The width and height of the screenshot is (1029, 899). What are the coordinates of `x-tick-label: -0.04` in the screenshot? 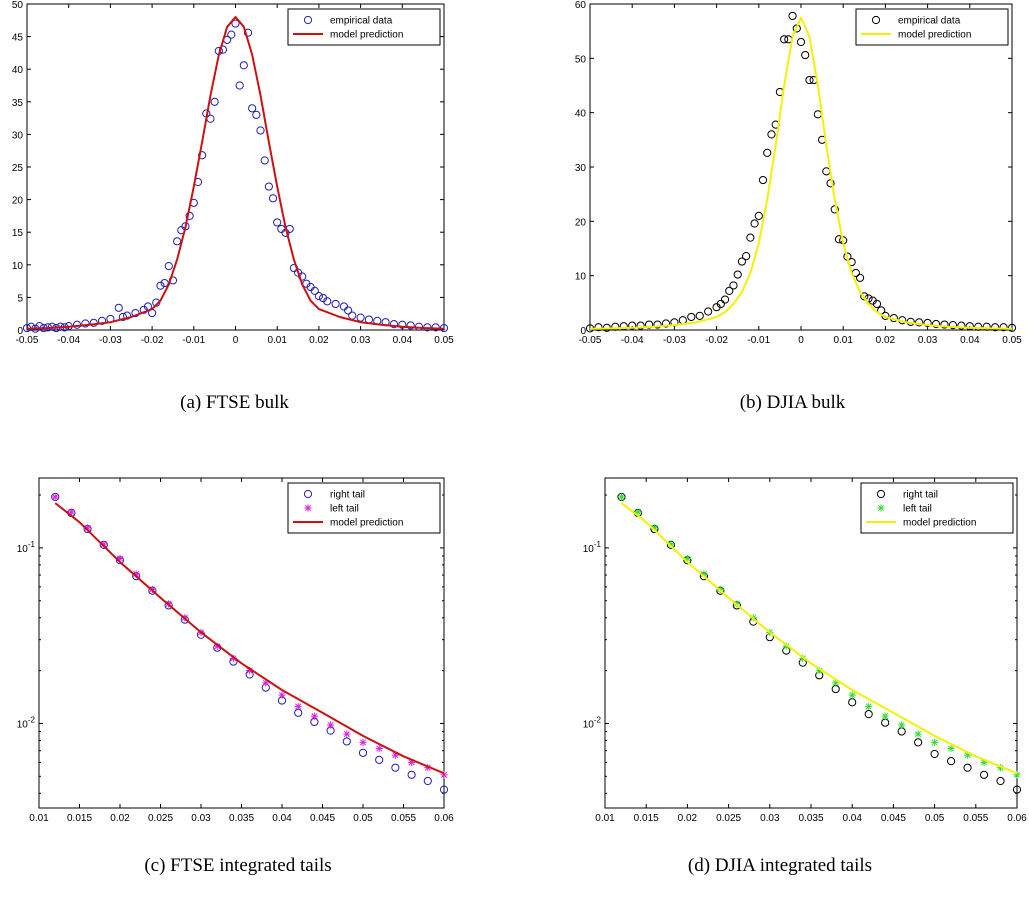 It's located at (68, 340).